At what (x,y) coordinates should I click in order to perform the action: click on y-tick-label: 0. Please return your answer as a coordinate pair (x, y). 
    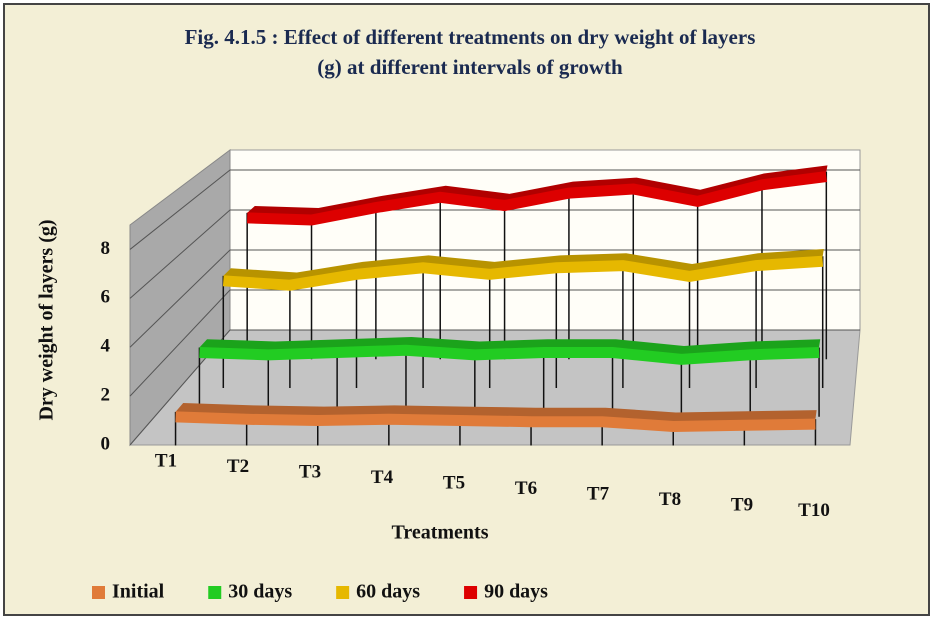
    Looking at the image, I should click on (106, 443).